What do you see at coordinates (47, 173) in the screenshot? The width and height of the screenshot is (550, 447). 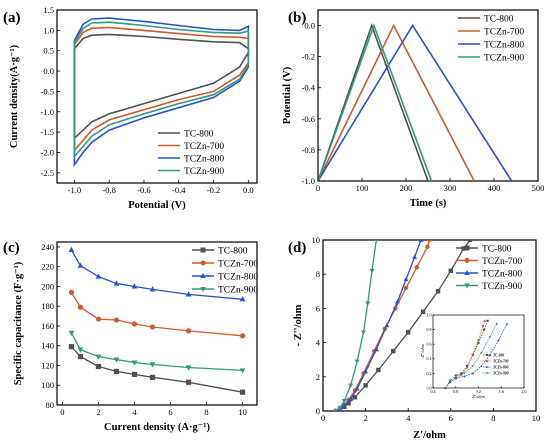 I see `panel-a-ytick-label: -2.5` at bounding box center [47, 173].